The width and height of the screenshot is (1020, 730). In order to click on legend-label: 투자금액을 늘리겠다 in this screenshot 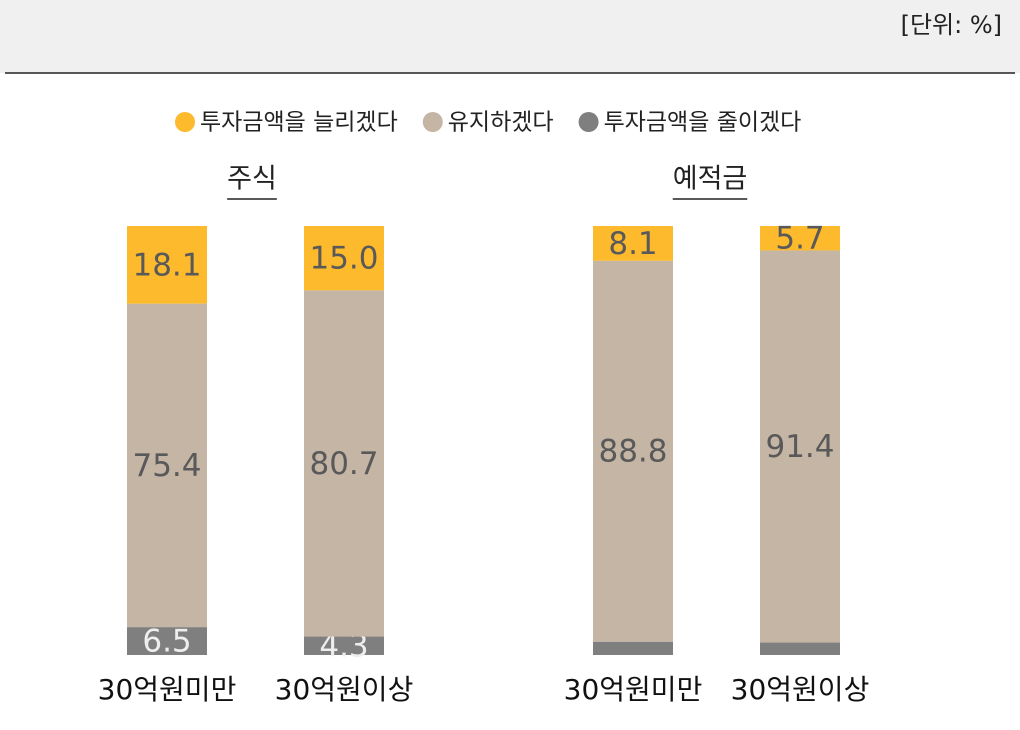, I will do `click(299, 123)`.